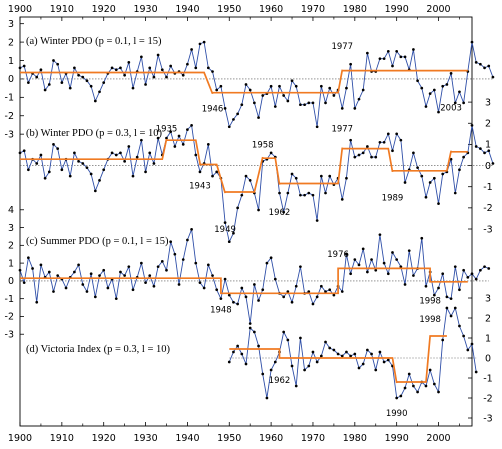 Image resolution: width=502 pixels, height=449 pixels. What do you see at coordinates (145, 438) in the screenshot?
I see `bottom-x-tick-label: 1930` at bounding box center [145, 438].